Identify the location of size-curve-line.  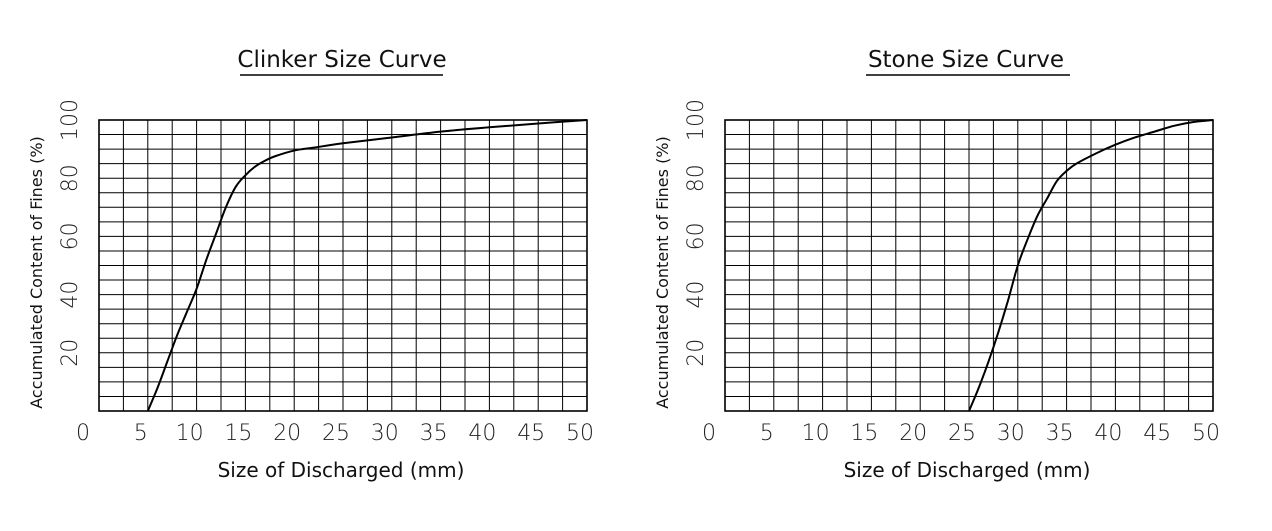
(1091, 265).